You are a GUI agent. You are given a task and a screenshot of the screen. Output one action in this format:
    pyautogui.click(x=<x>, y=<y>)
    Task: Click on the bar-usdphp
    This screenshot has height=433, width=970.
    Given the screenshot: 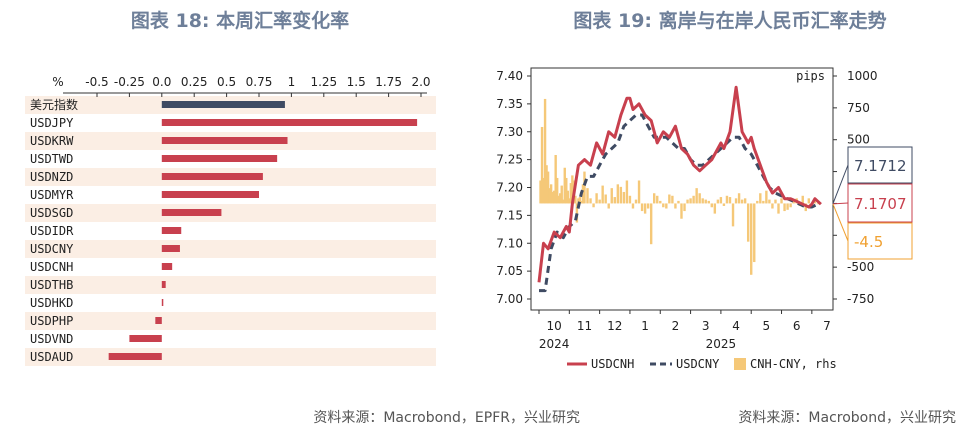 What is the action you would take?
    pyautogui.click(x=158, y=320)
    